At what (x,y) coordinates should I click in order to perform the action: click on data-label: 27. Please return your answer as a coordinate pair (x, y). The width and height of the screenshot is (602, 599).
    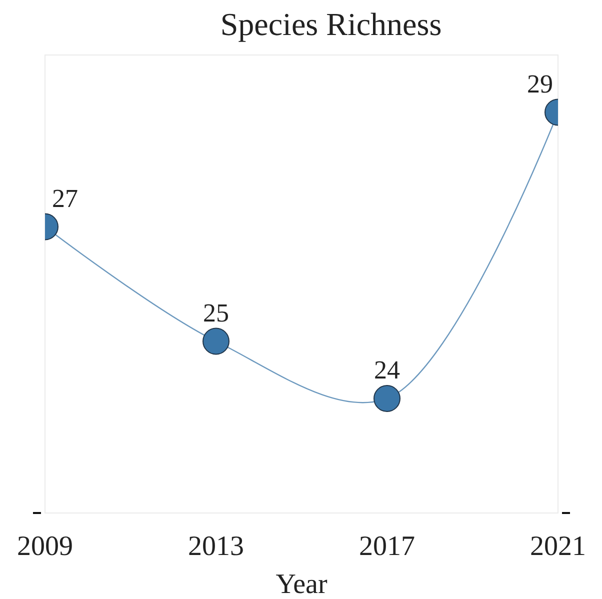
    Looking at the image, I should click on (65, 198).